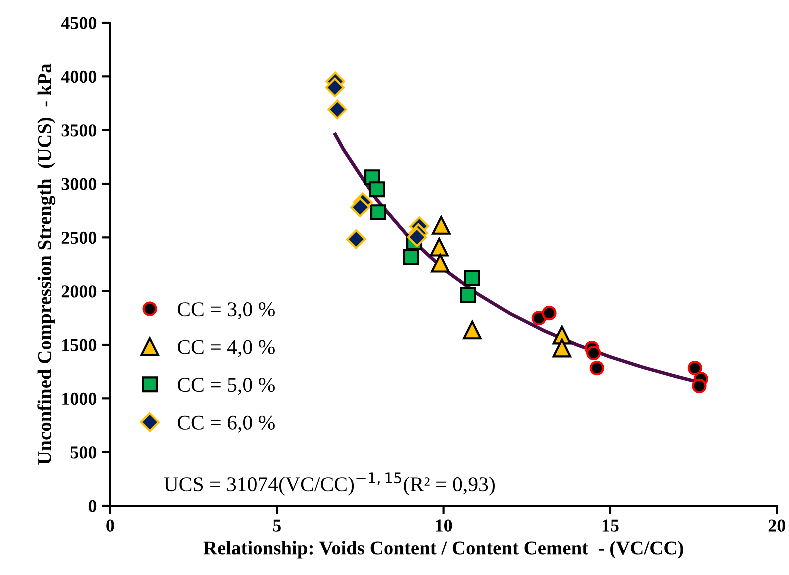  What do you see at coordinates (79, 399) in the screenshot?
I see `y-tick-label: 1000` at bounding box center [79, 399].